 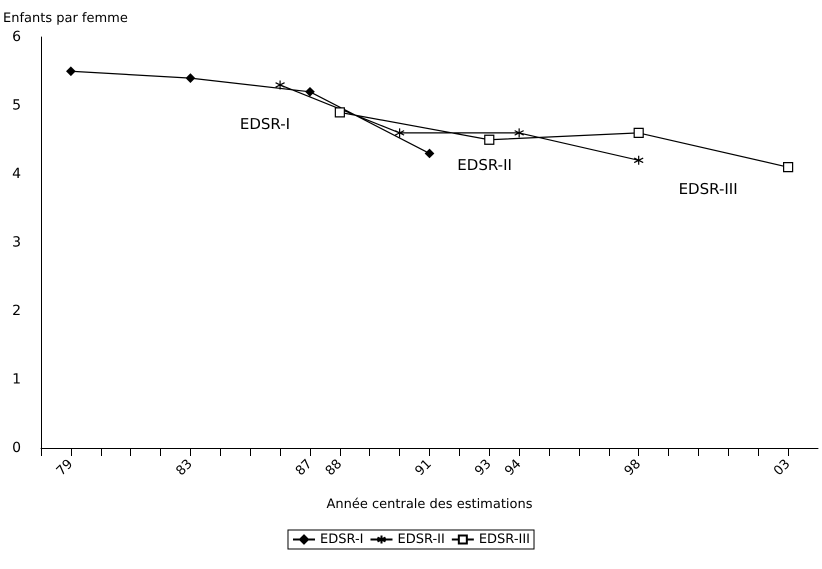 I want to click on legend-label: EDSR-II, so click(x=421, y=539).